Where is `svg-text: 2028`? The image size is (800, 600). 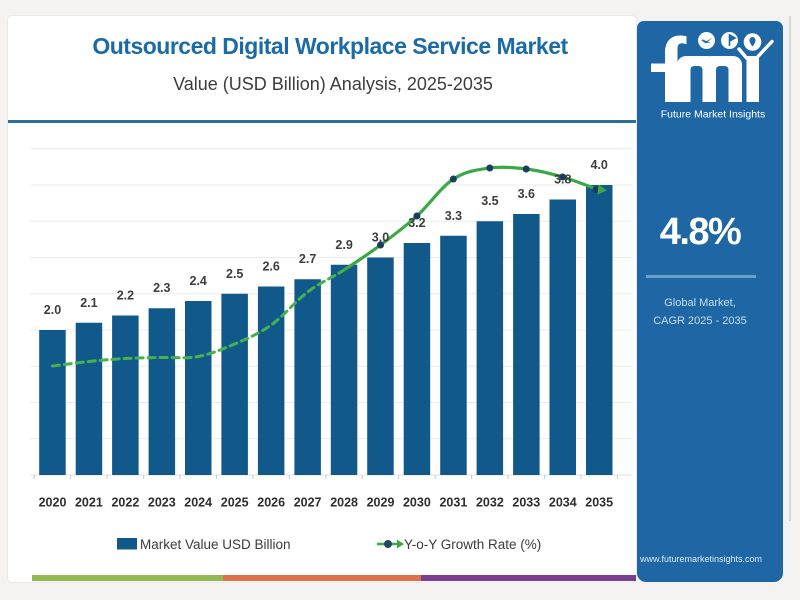 svg-text: 2028 is located at coordinates (344, 503).